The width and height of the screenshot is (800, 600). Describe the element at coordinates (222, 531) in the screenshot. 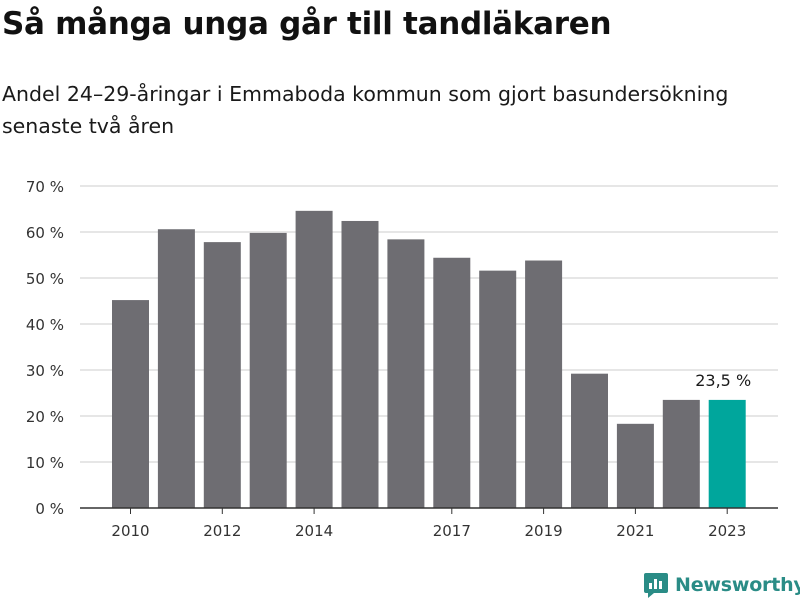

I see `x-tick-label: 2012` at that location.